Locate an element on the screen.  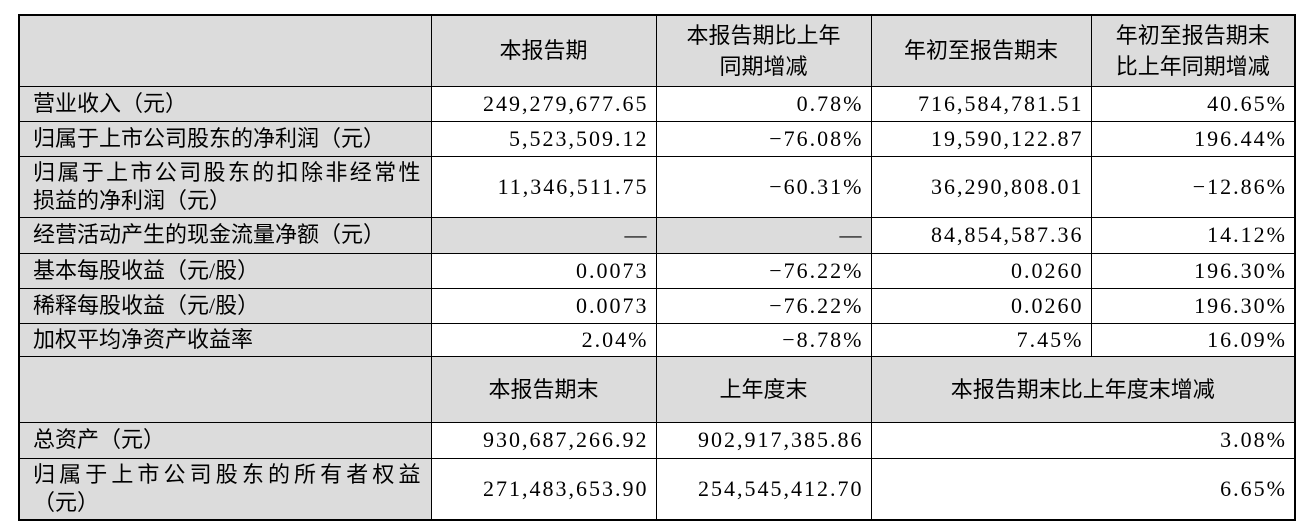
row-label-line1: 归属于上市公司股东的所有者权益 is located at coordinates (227, 474).